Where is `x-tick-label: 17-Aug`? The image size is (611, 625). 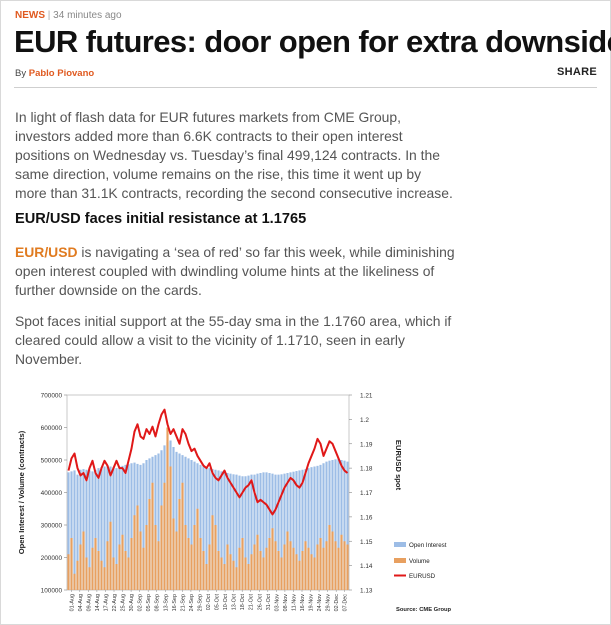 x-tick-label: 17-Aug is located at coordinates (106, 602).